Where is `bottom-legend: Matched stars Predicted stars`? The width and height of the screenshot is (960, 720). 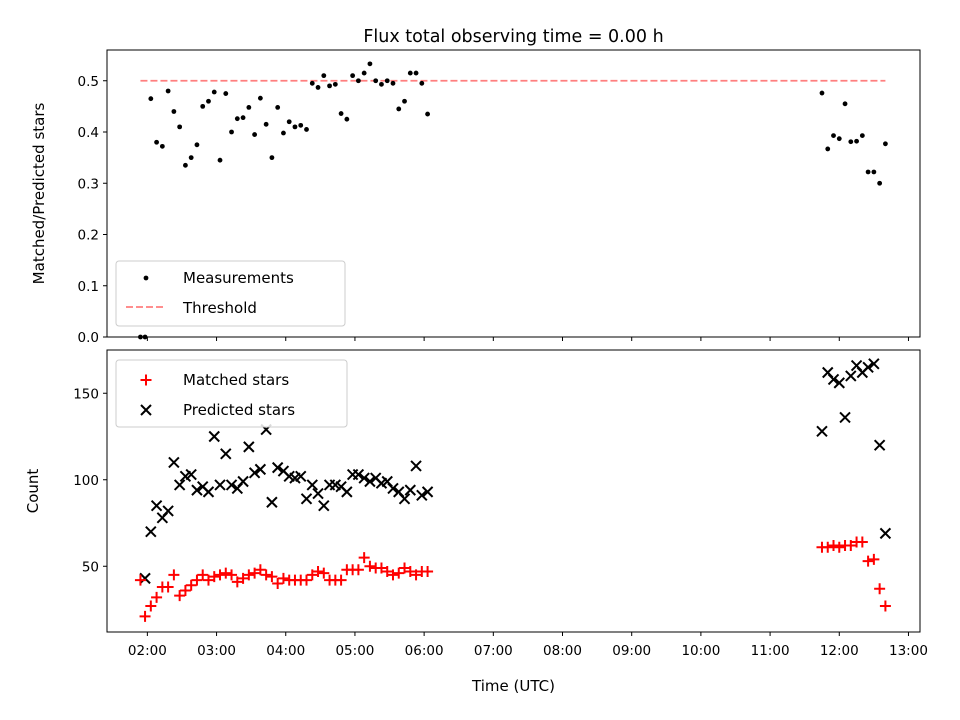
bottom-legend: Matched stars Predicted stars is located at coordinates (231, 393).